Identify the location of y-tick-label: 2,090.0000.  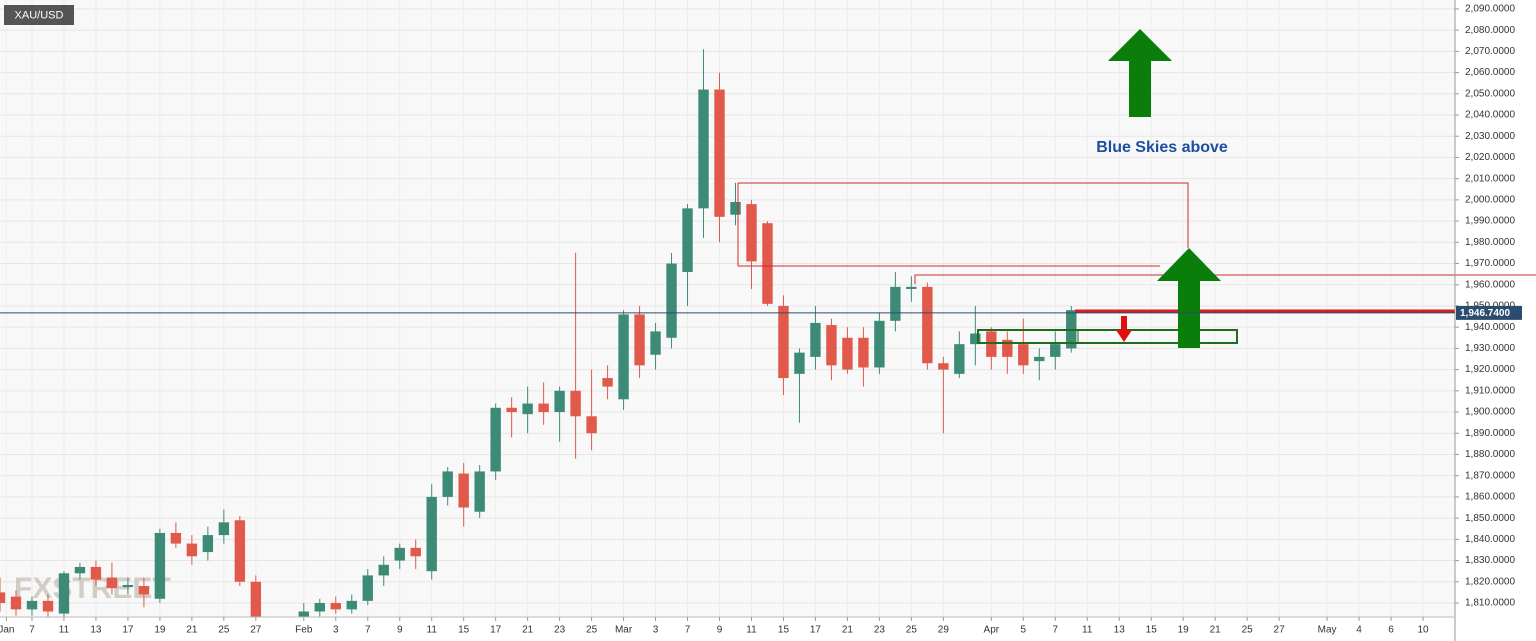
(1490, 9).